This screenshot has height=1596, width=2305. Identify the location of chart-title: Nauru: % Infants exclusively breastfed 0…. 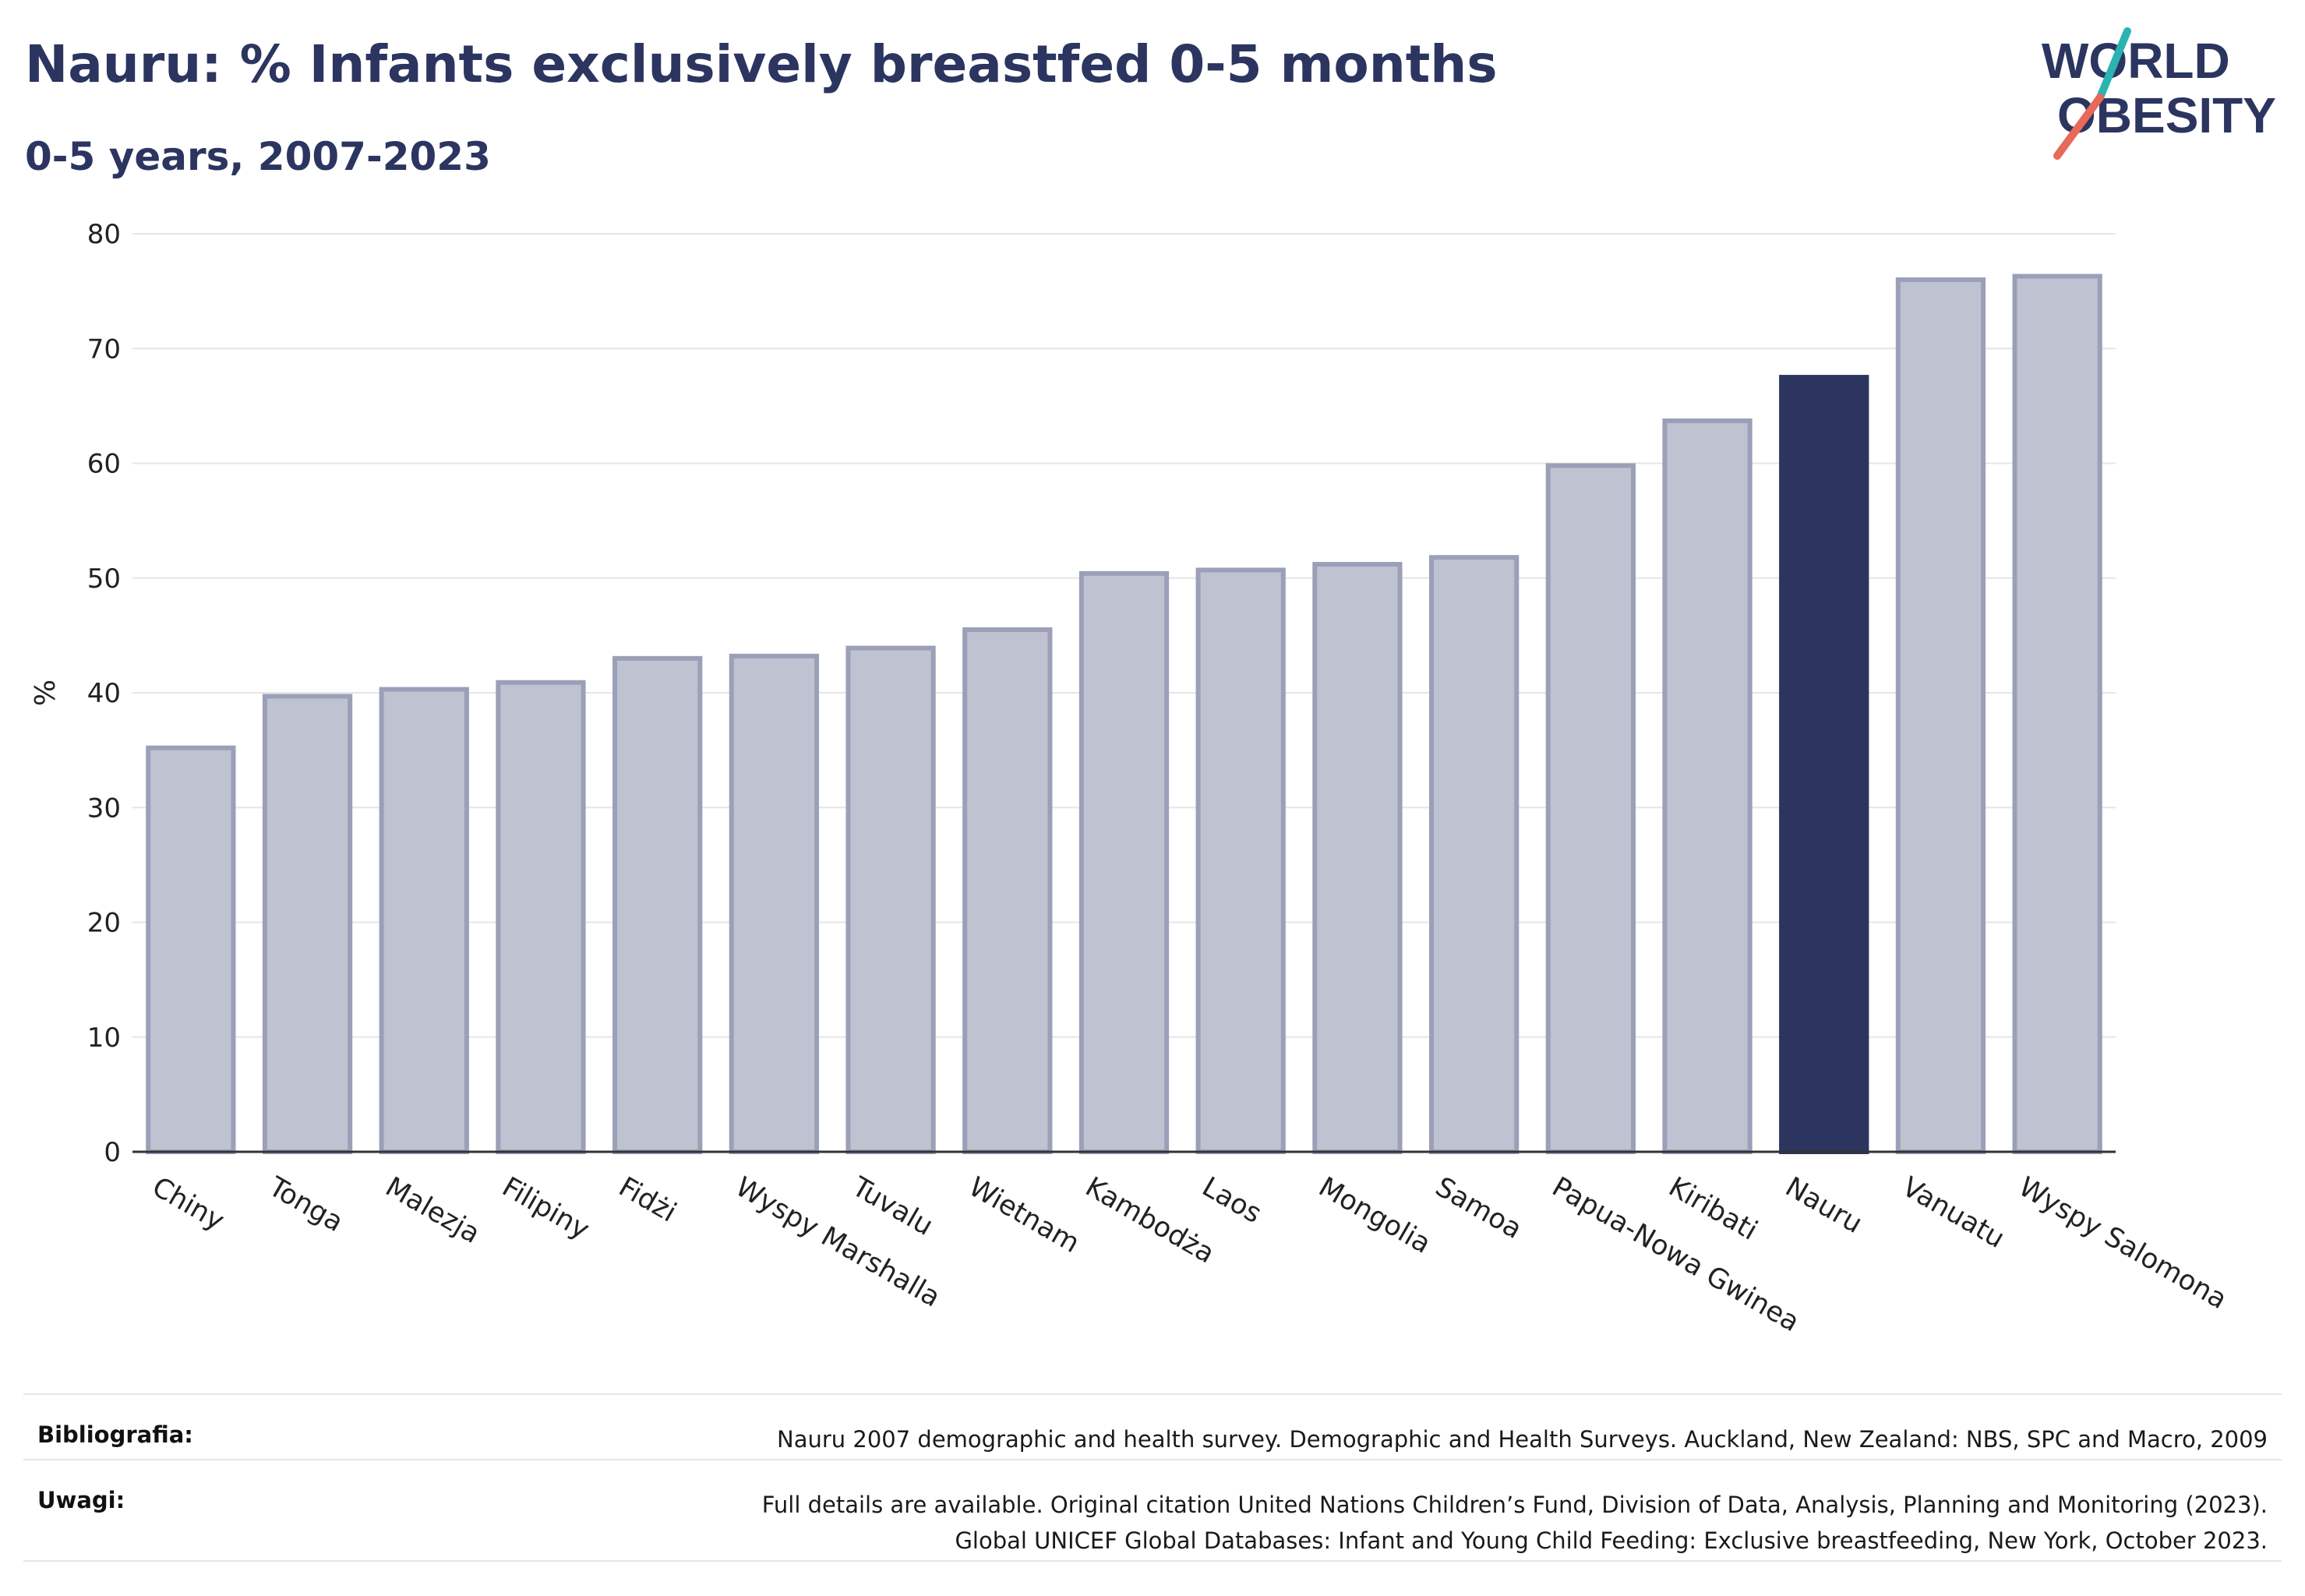
(761, 64).